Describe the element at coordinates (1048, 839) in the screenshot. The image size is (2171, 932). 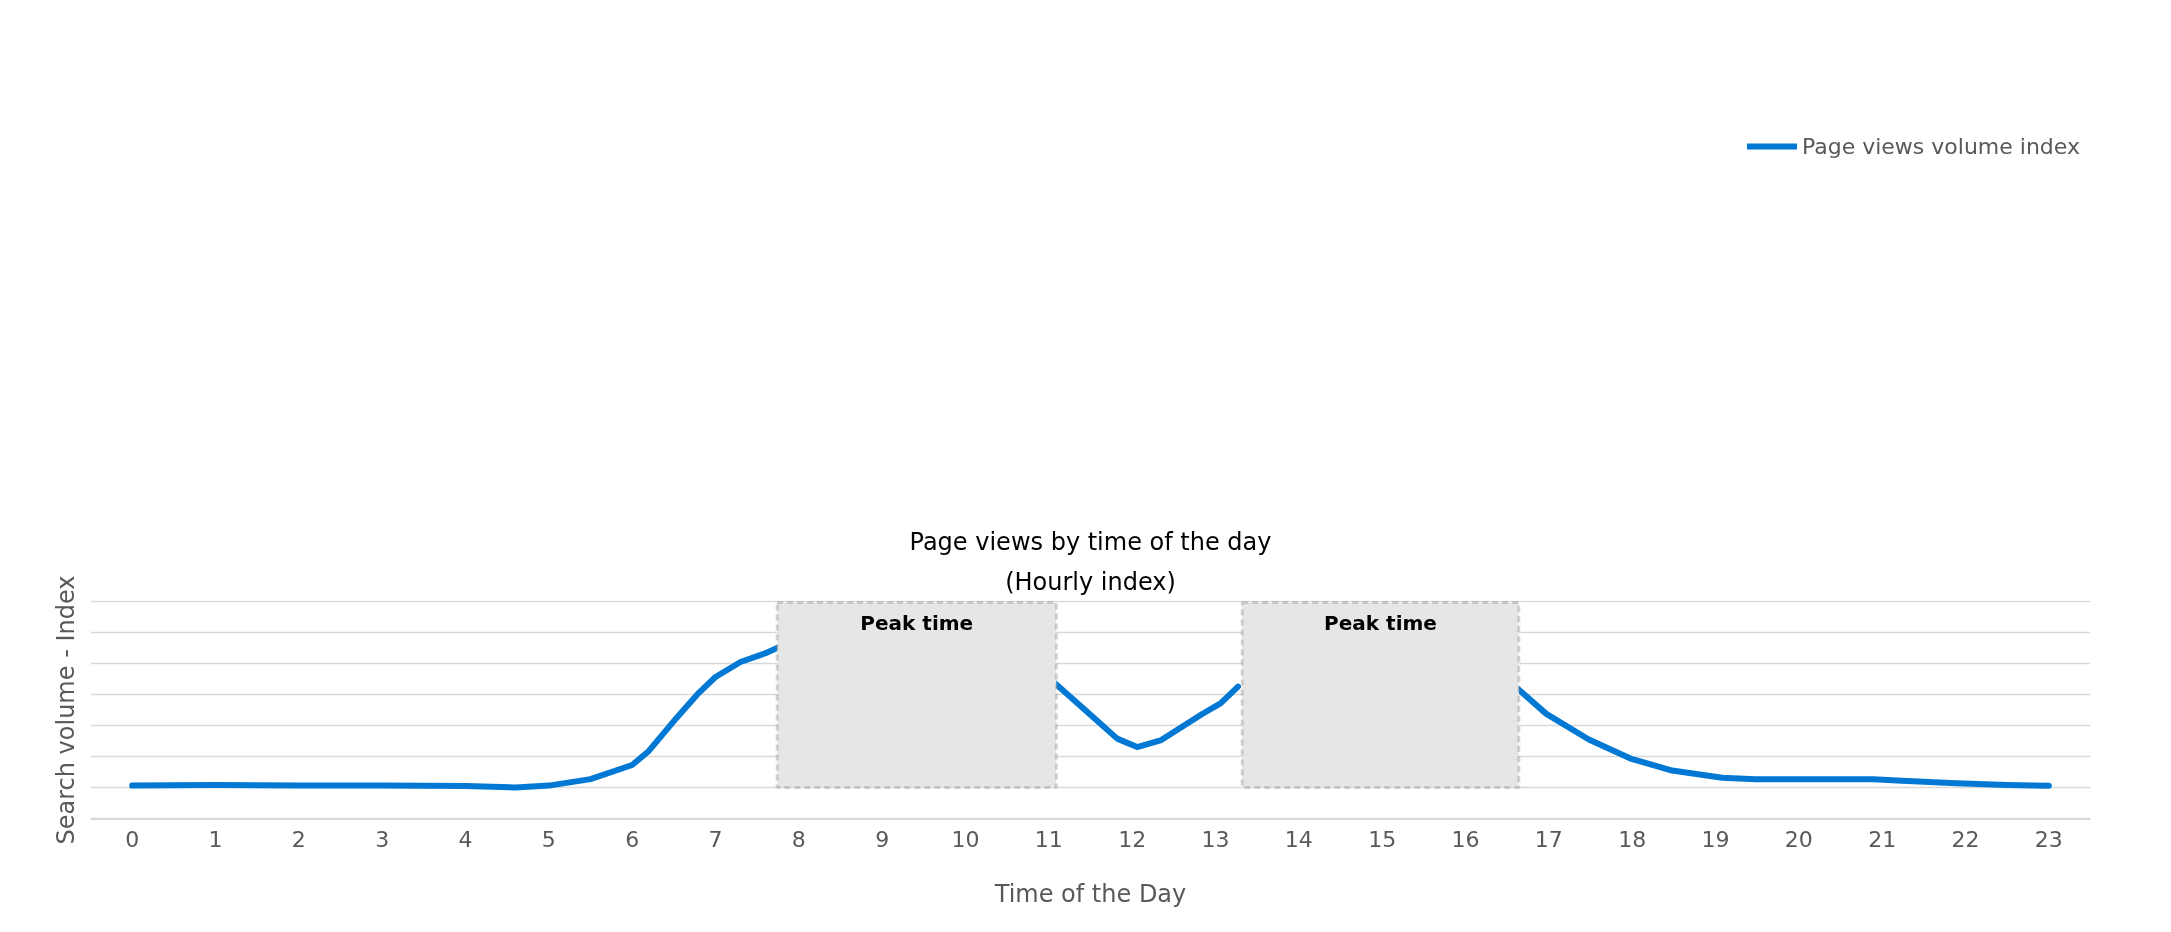
I see `x-tick-label: 11` at that location.